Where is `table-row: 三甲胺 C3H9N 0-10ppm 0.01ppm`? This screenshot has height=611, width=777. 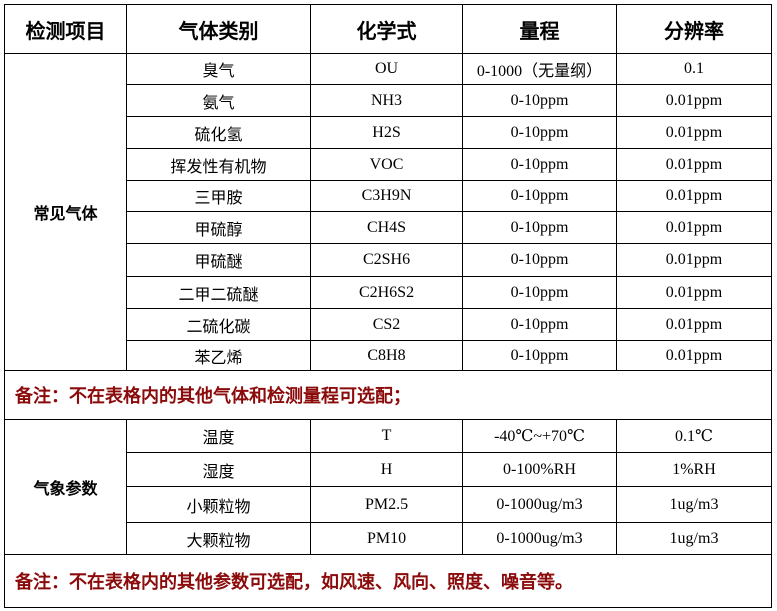 table-row: 三甲胺 C3H9N 0-10ppm 0.01ppm is located at coordinates (388, 196).